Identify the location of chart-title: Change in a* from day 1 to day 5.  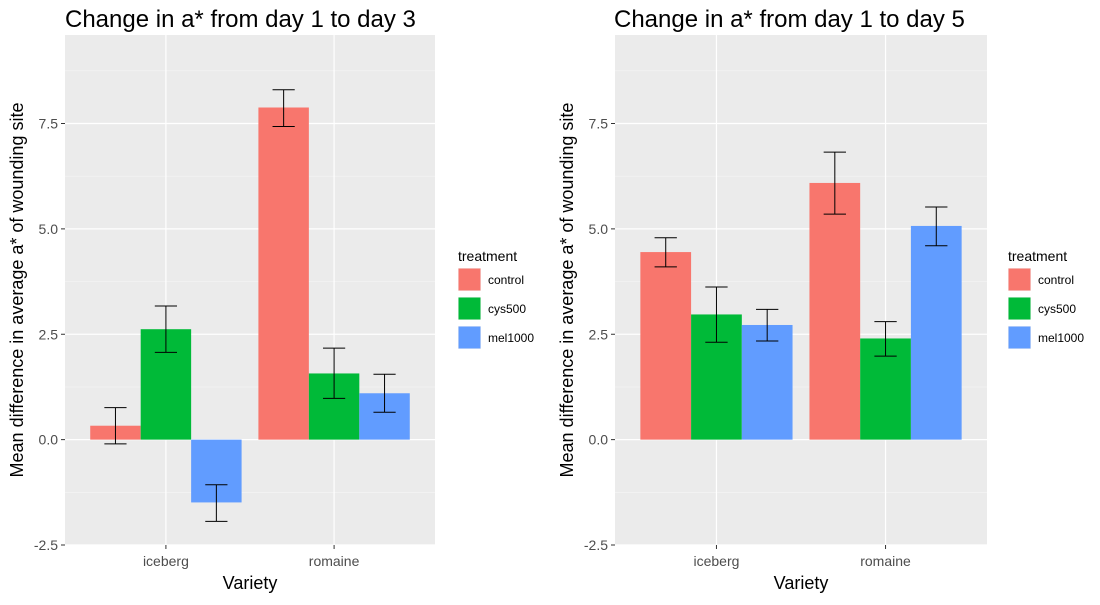
(789, 19).